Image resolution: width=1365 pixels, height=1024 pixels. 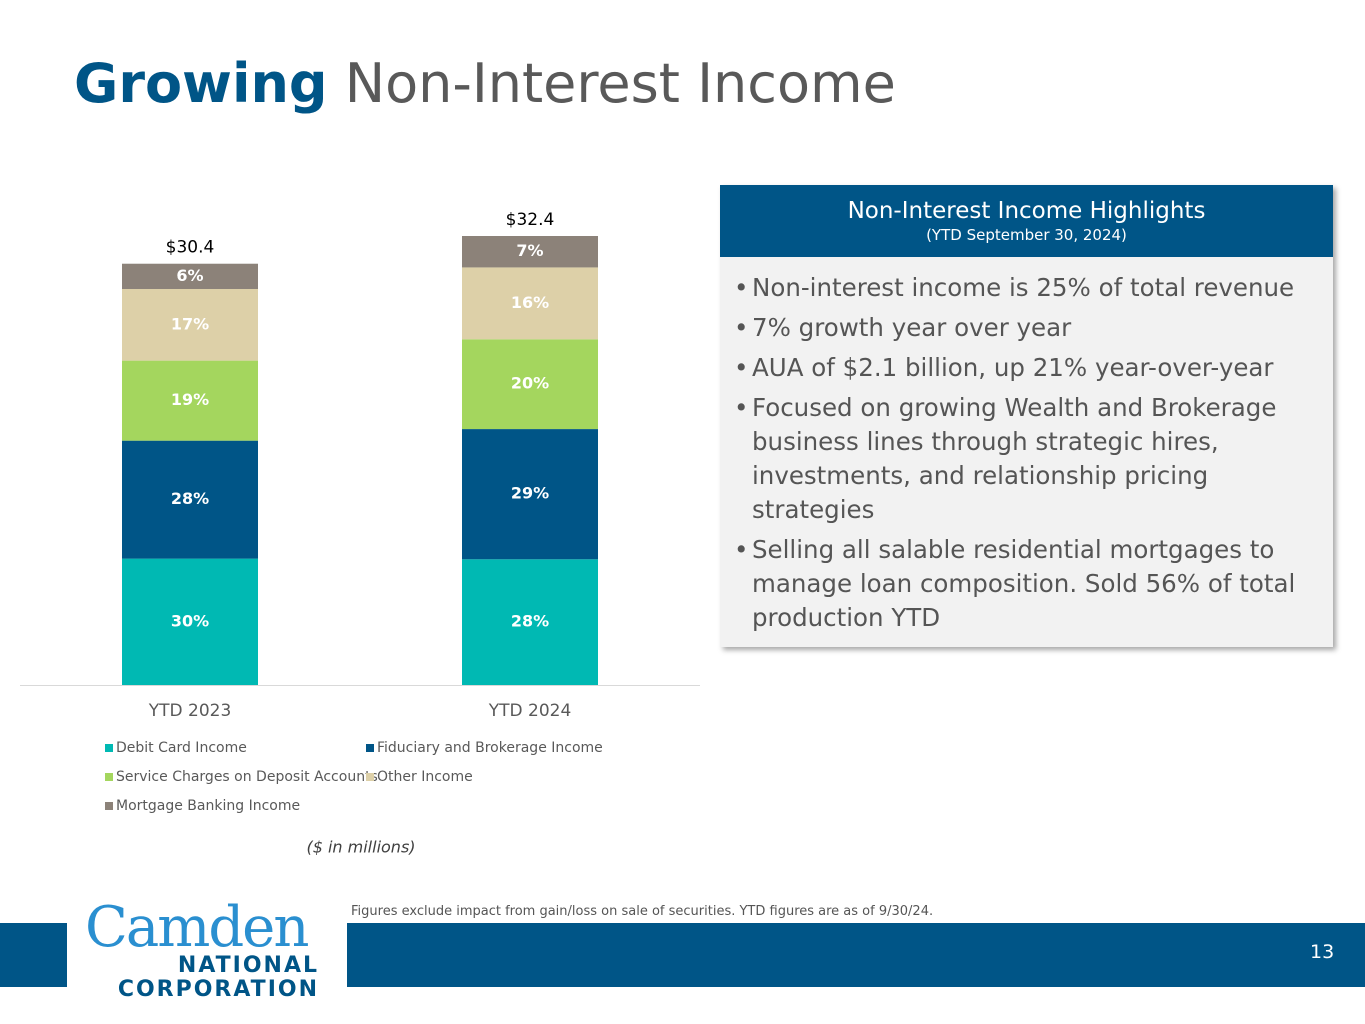 What do you see at coordinates (490, 748) in the screenshot?
I see `legend-label: Fiduciary and Brokerage Income` at bounding box center [490, 748].